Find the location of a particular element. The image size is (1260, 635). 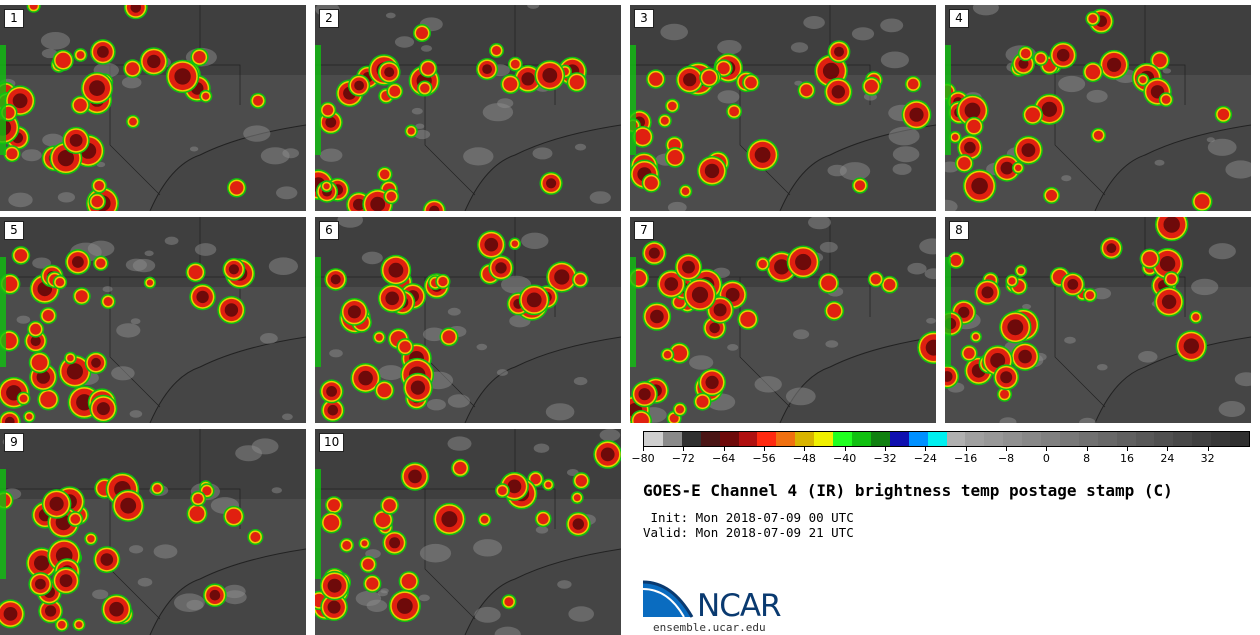

panel-number-label: 1 is located at coordinates (14, 18).